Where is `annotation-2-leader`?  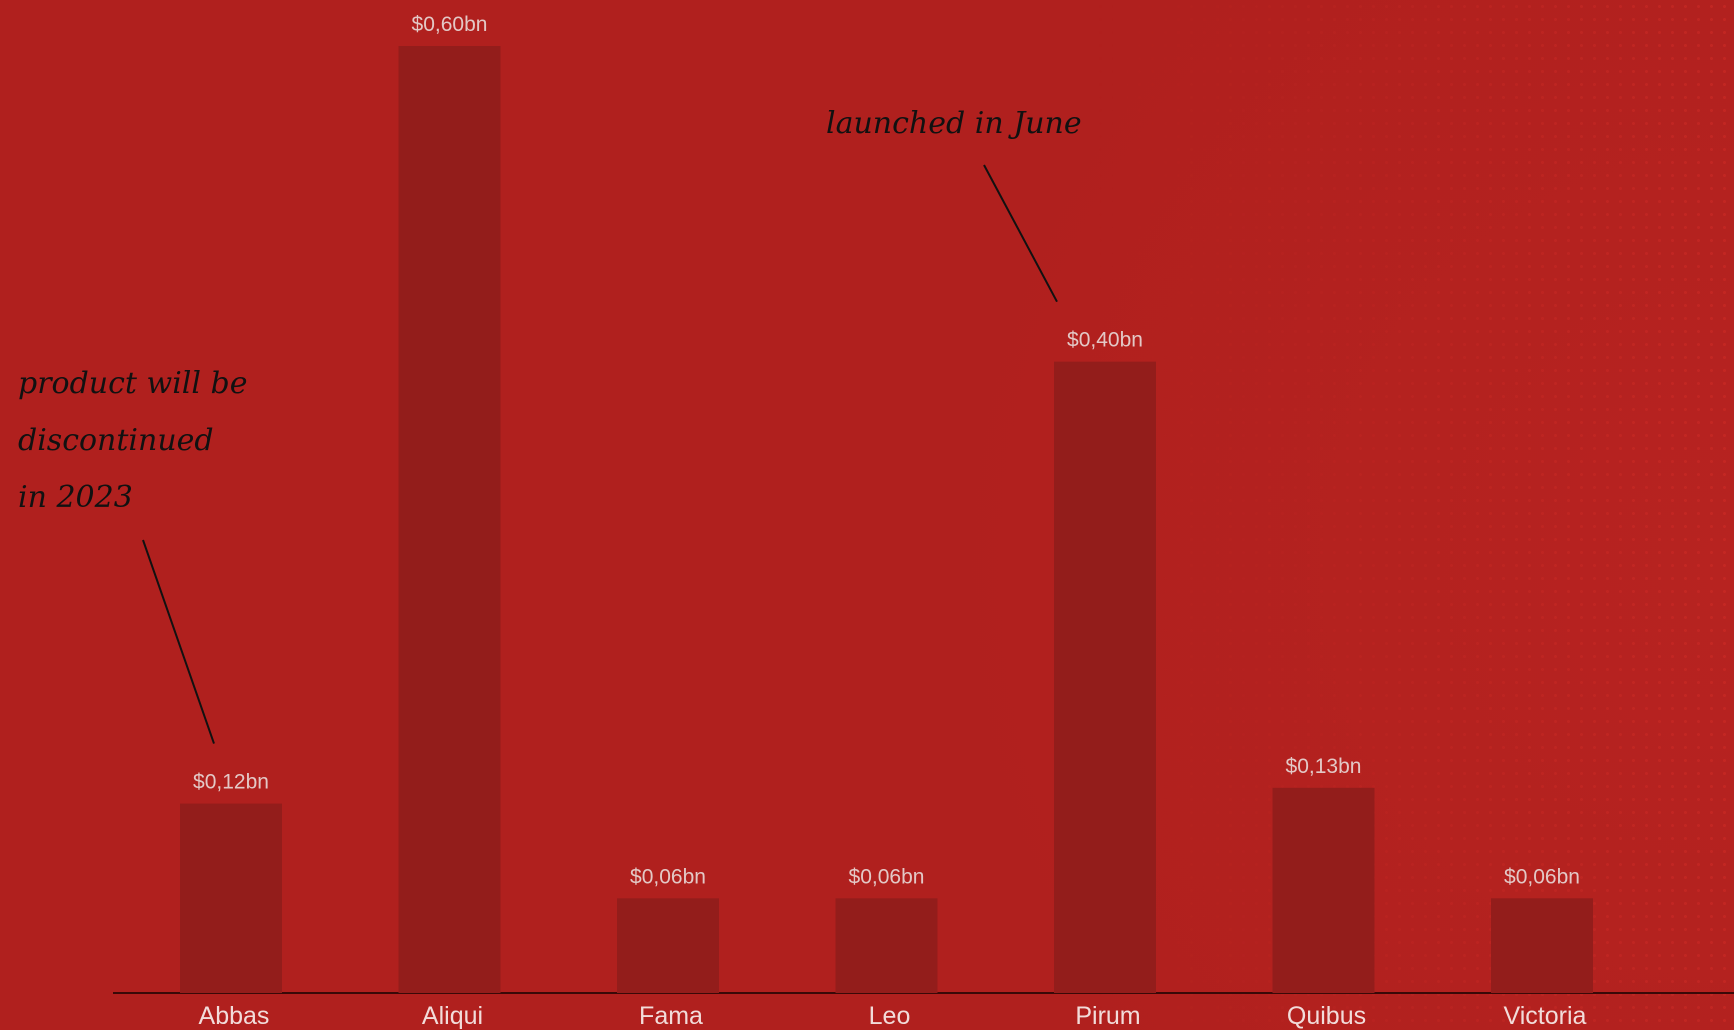 annotation-2-leader is located at coordinates (1020, 233).